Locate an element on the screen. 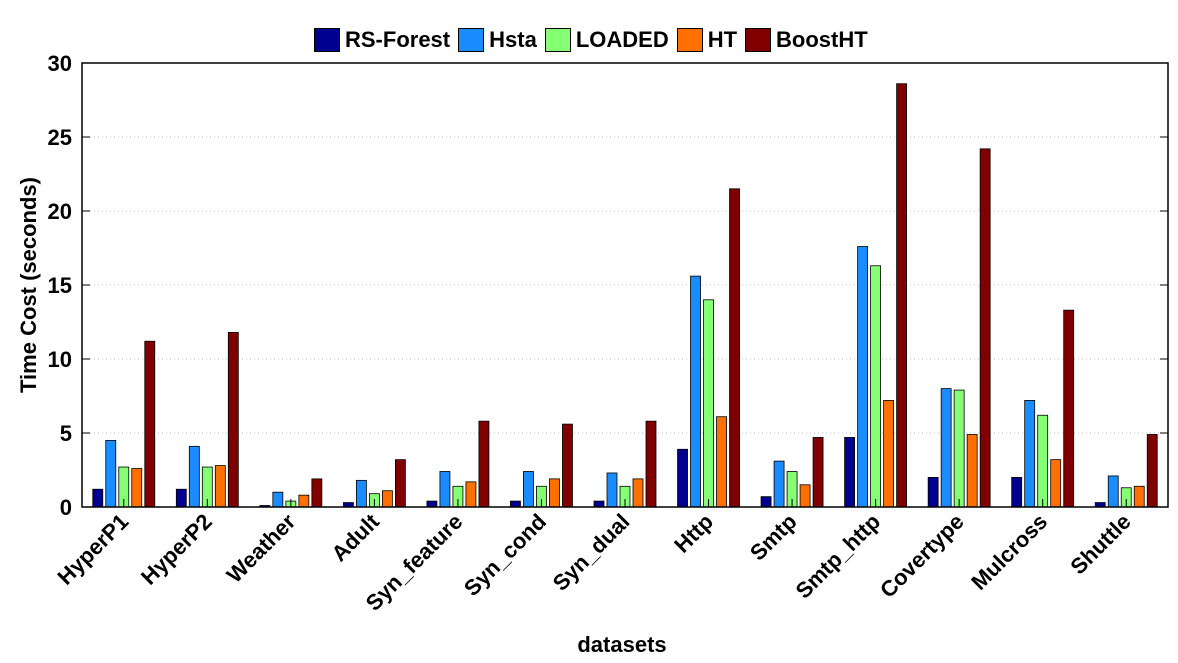  bar-ht-http is located at coordinates (721, 462).